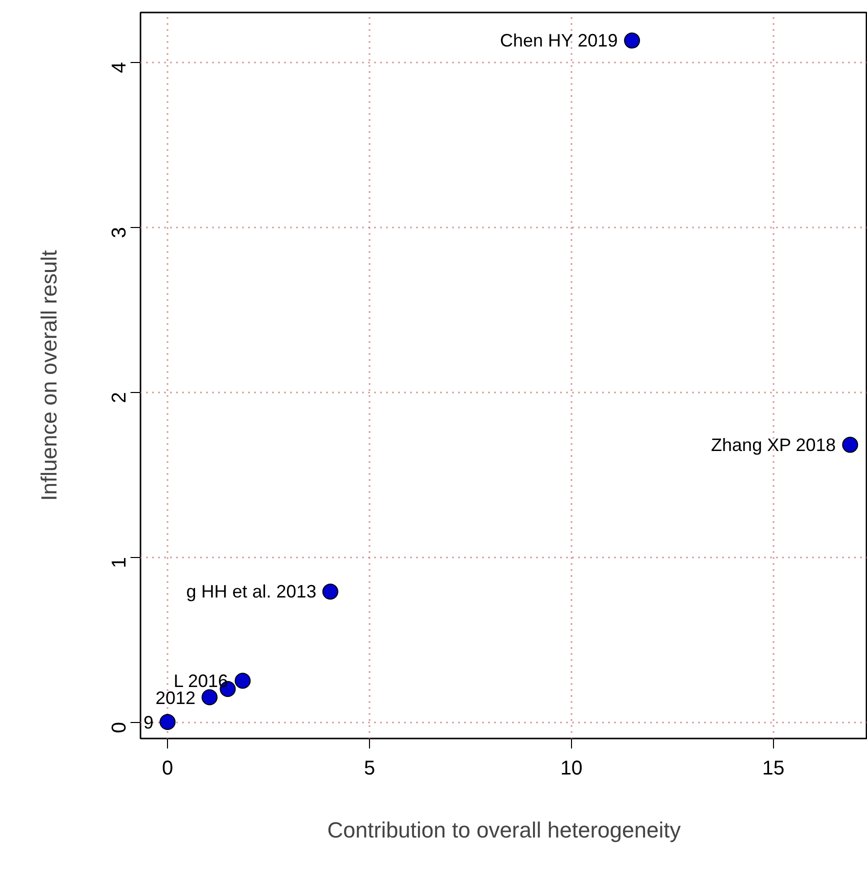 The width and height of the screenshot is (867, 884). I want to click on x-tick-label: 0, so click(168, 769).